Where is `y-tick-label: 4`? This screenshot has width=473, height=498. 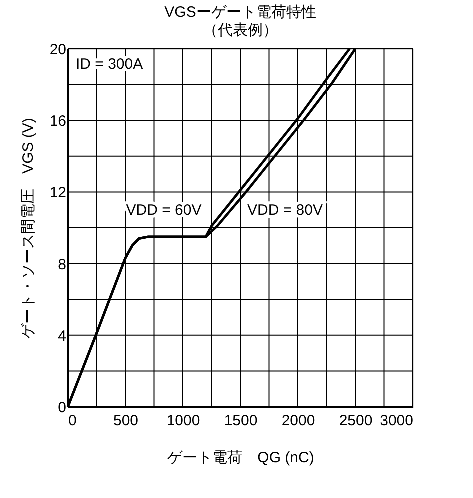
y-tick-label: 4 is located at coordinates (62, 336).